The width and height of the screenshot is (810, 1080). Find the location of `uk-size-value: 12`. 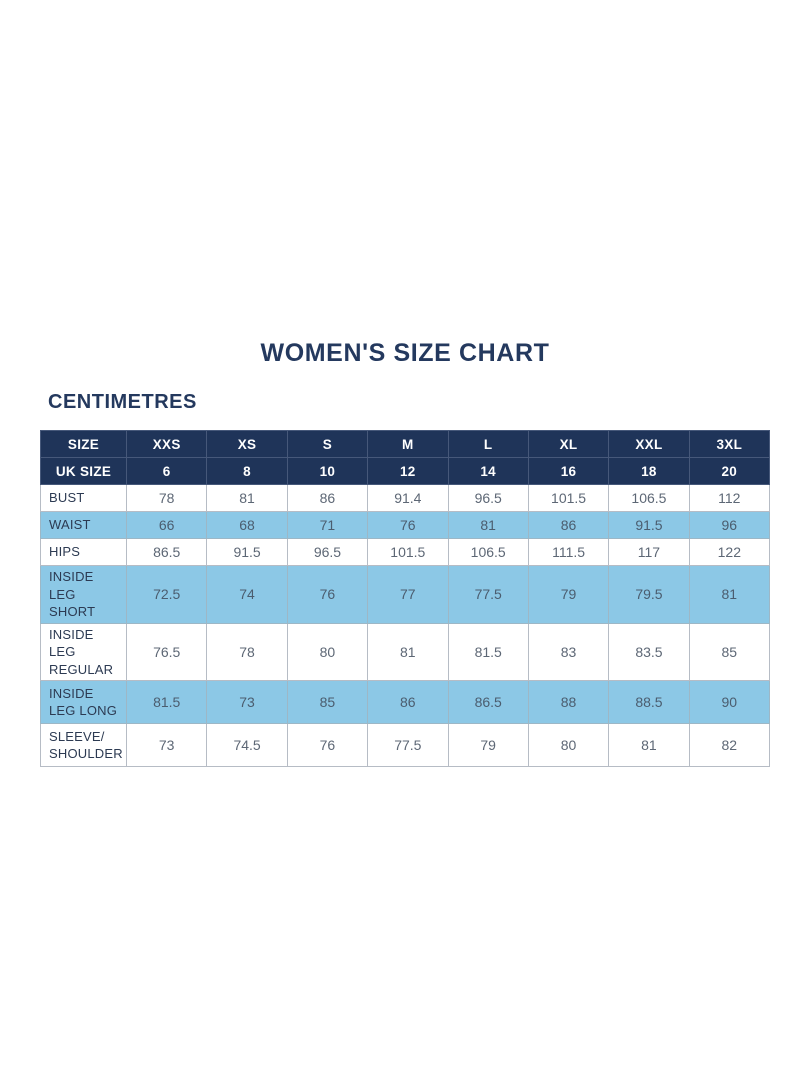

uk-size-value: 12 is located at coordinates (408, 471).